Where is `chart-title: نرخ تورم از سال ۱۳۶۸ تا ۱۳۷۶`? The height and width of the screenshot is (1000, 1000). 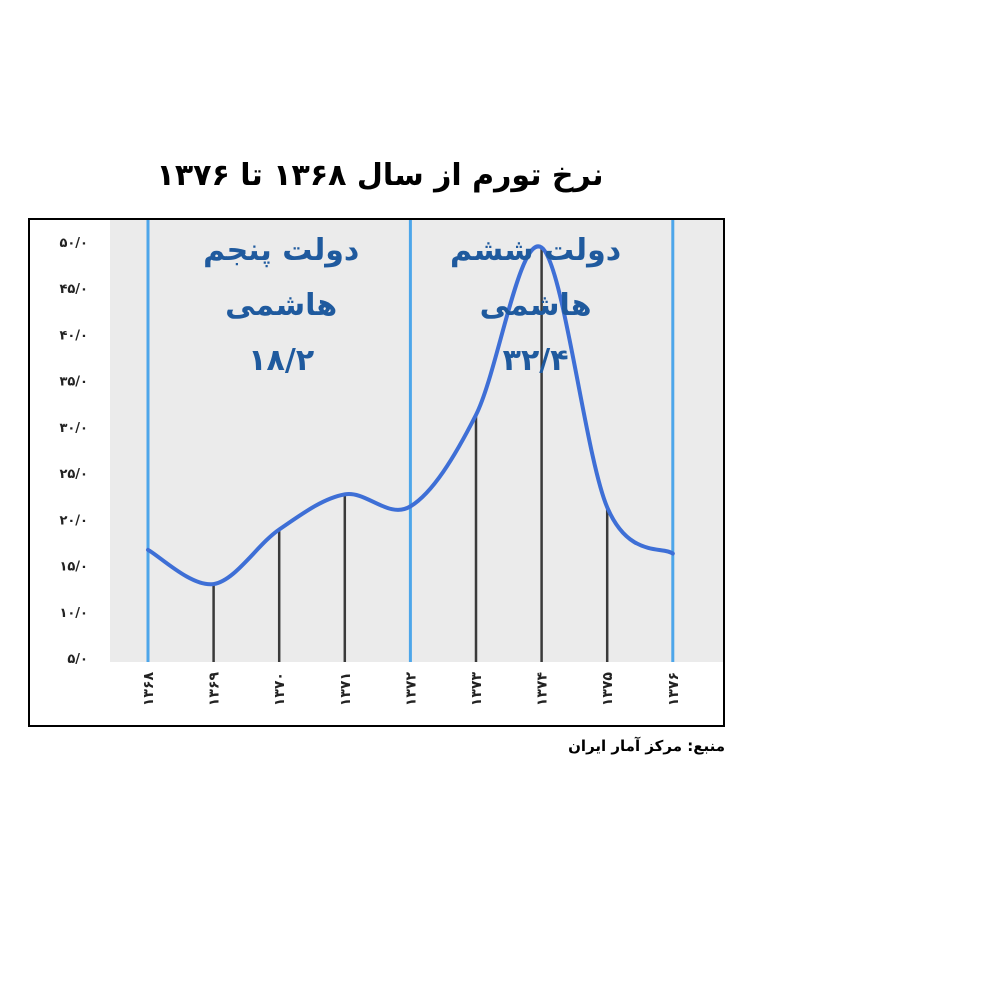
chart-title: نرخ تورم از سال ۱۳۶۸ تا ۱۳۷۶ is located at coordinates (380, 175).